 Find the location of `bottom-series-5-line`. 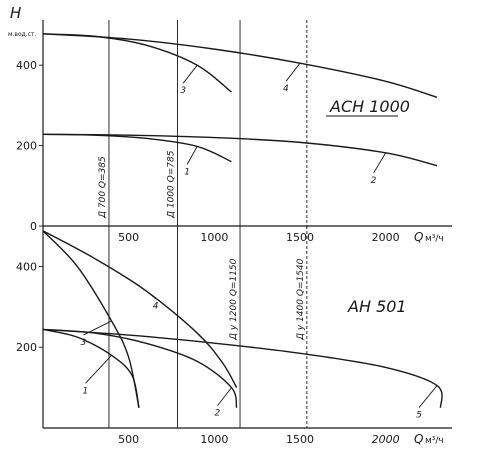

bottom-series-5-line is located at coordinates (242, 368).